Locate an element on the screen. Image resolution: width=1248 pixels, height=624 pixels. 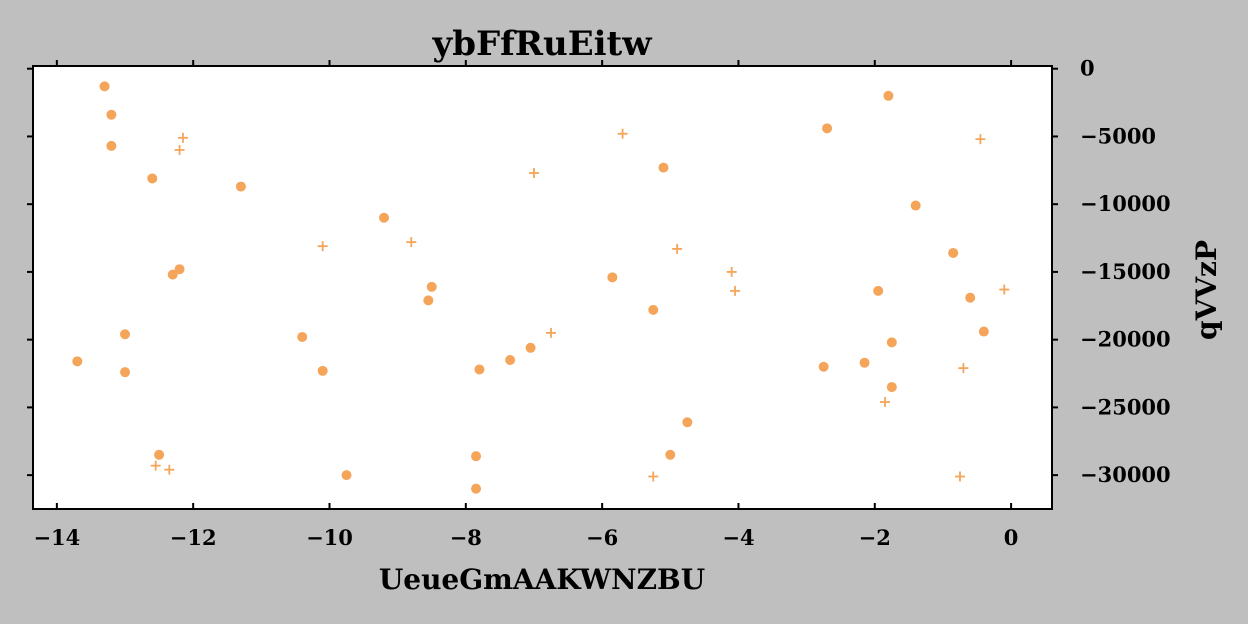
y-tick-label: −20000 is located at coordinates (1125, 339).